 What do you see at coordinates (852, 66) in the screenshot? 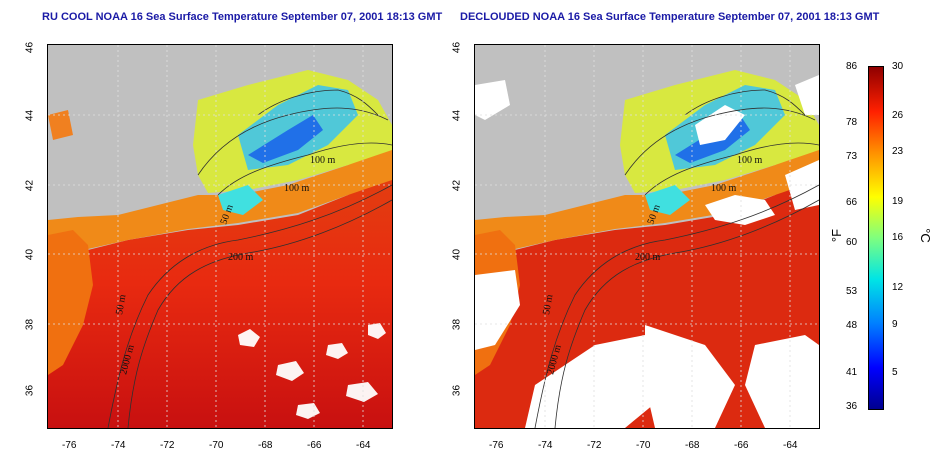
I see `fahrenheit-tick: 86` at bounding box center [852, 66].